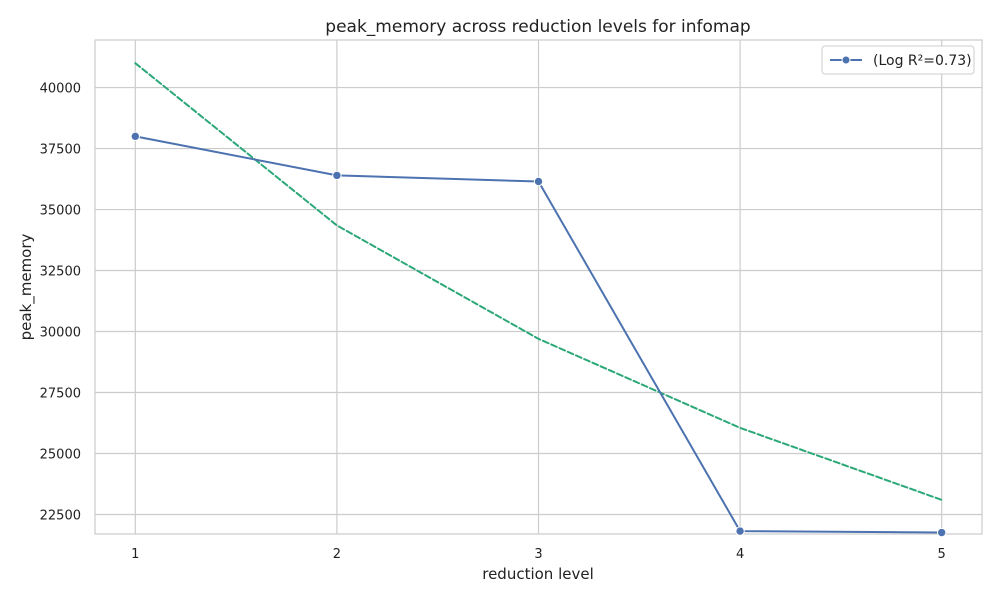  What do you see at coordinates (740, 554) in the screenshot?
I see `x-tick-label: 4` at bounding box center [740, 554].